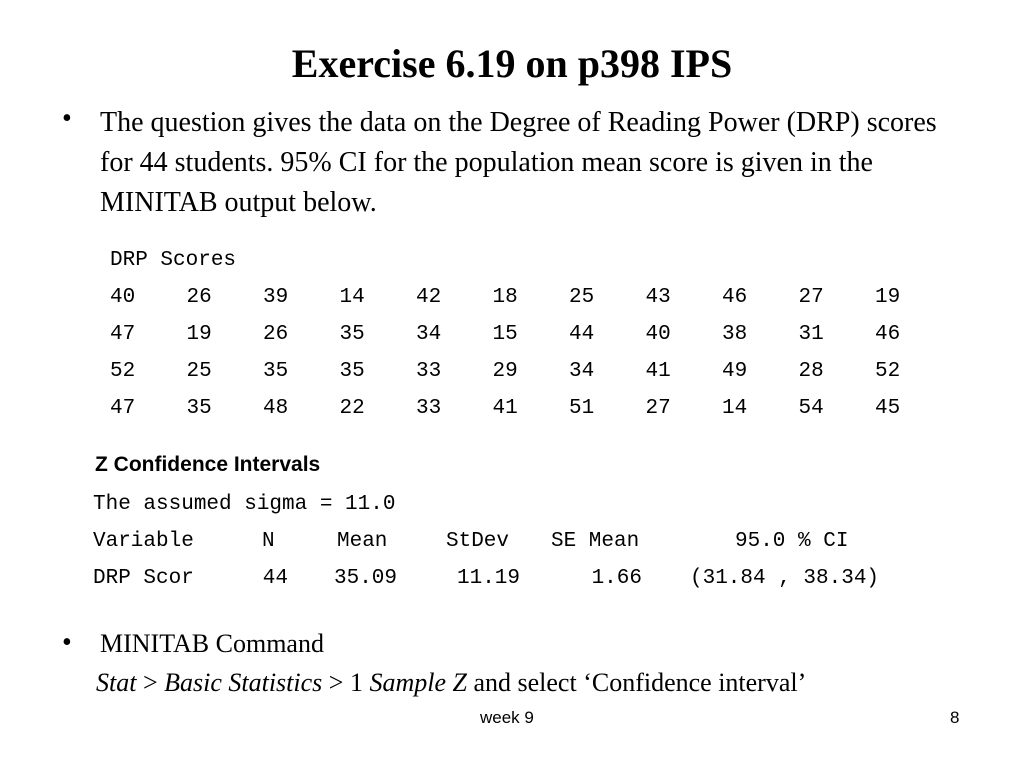  What do you see at coordinates (143, 541) in the screenshot?
I see `z-header-cell: Variable` at bounding box center [143, 541].